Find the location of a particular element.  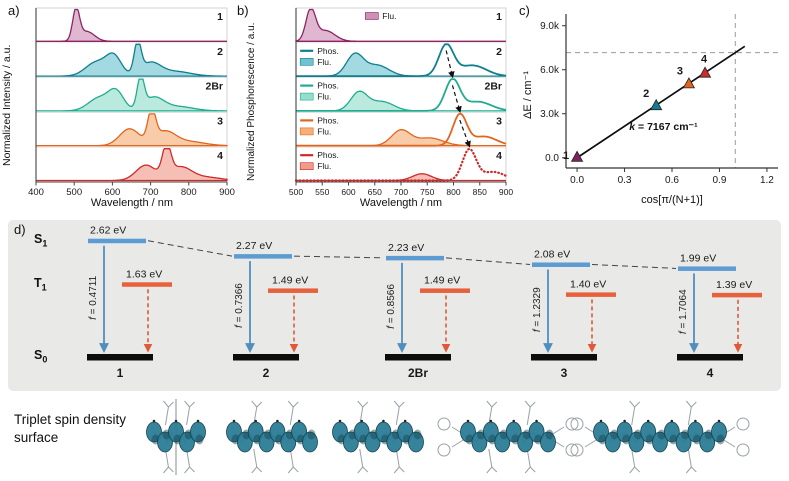

oscillator-strength-label: f = 1.7064 is located at coordinates (683, 311).